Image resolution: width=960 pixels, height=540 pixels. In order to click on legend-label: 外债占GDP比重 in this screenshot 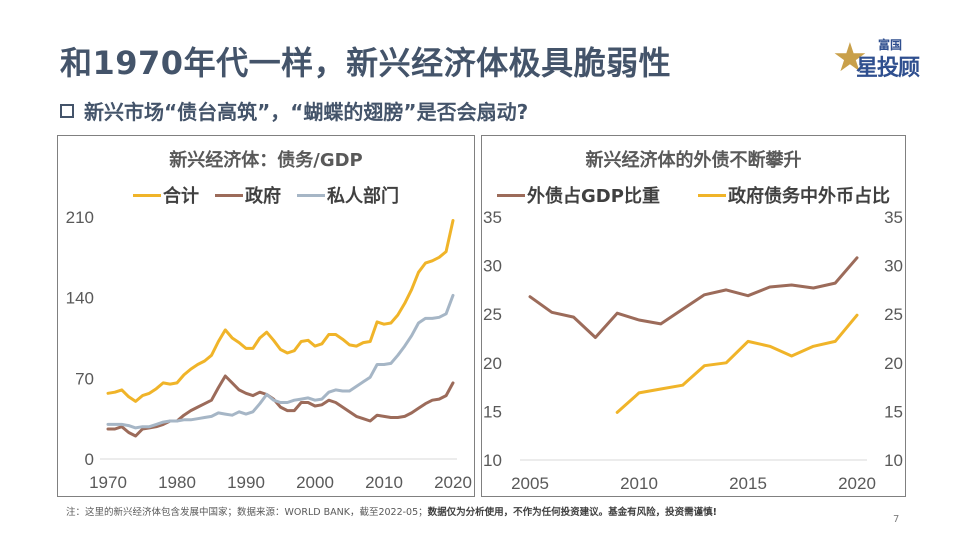, I will do `click(593, 196)`.